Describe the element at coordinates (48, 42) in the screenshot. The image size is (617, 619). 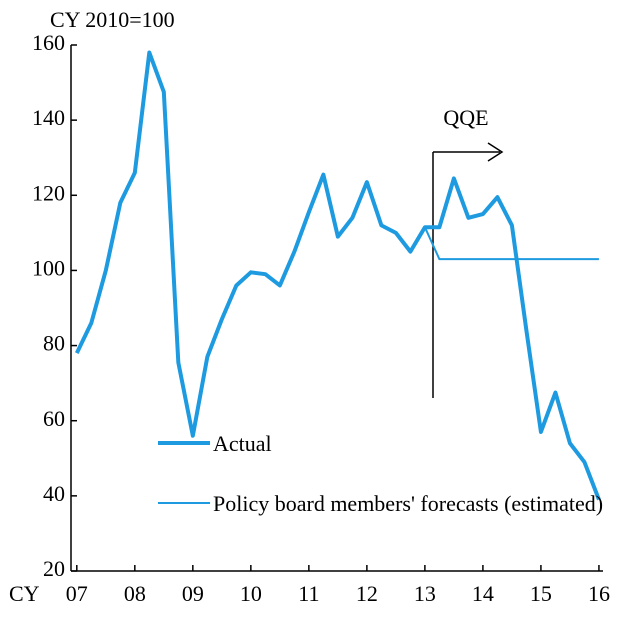
I see `y-tick-label: 160` at that location.